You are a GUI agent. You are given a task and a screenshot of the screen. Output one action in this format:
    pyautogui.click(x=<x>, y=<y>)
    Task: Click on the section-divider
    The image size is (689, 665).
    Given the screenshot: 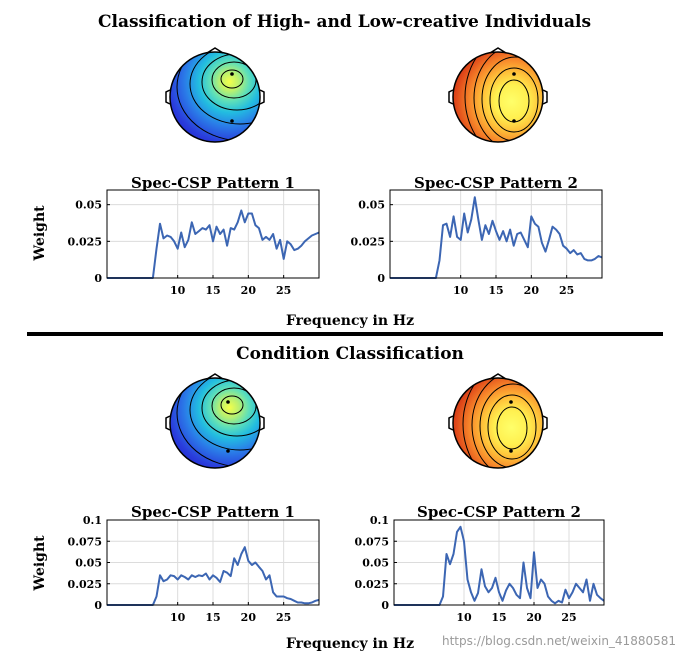 What is the action you would take?
    pyautogui.click(x=345, y=334)
    